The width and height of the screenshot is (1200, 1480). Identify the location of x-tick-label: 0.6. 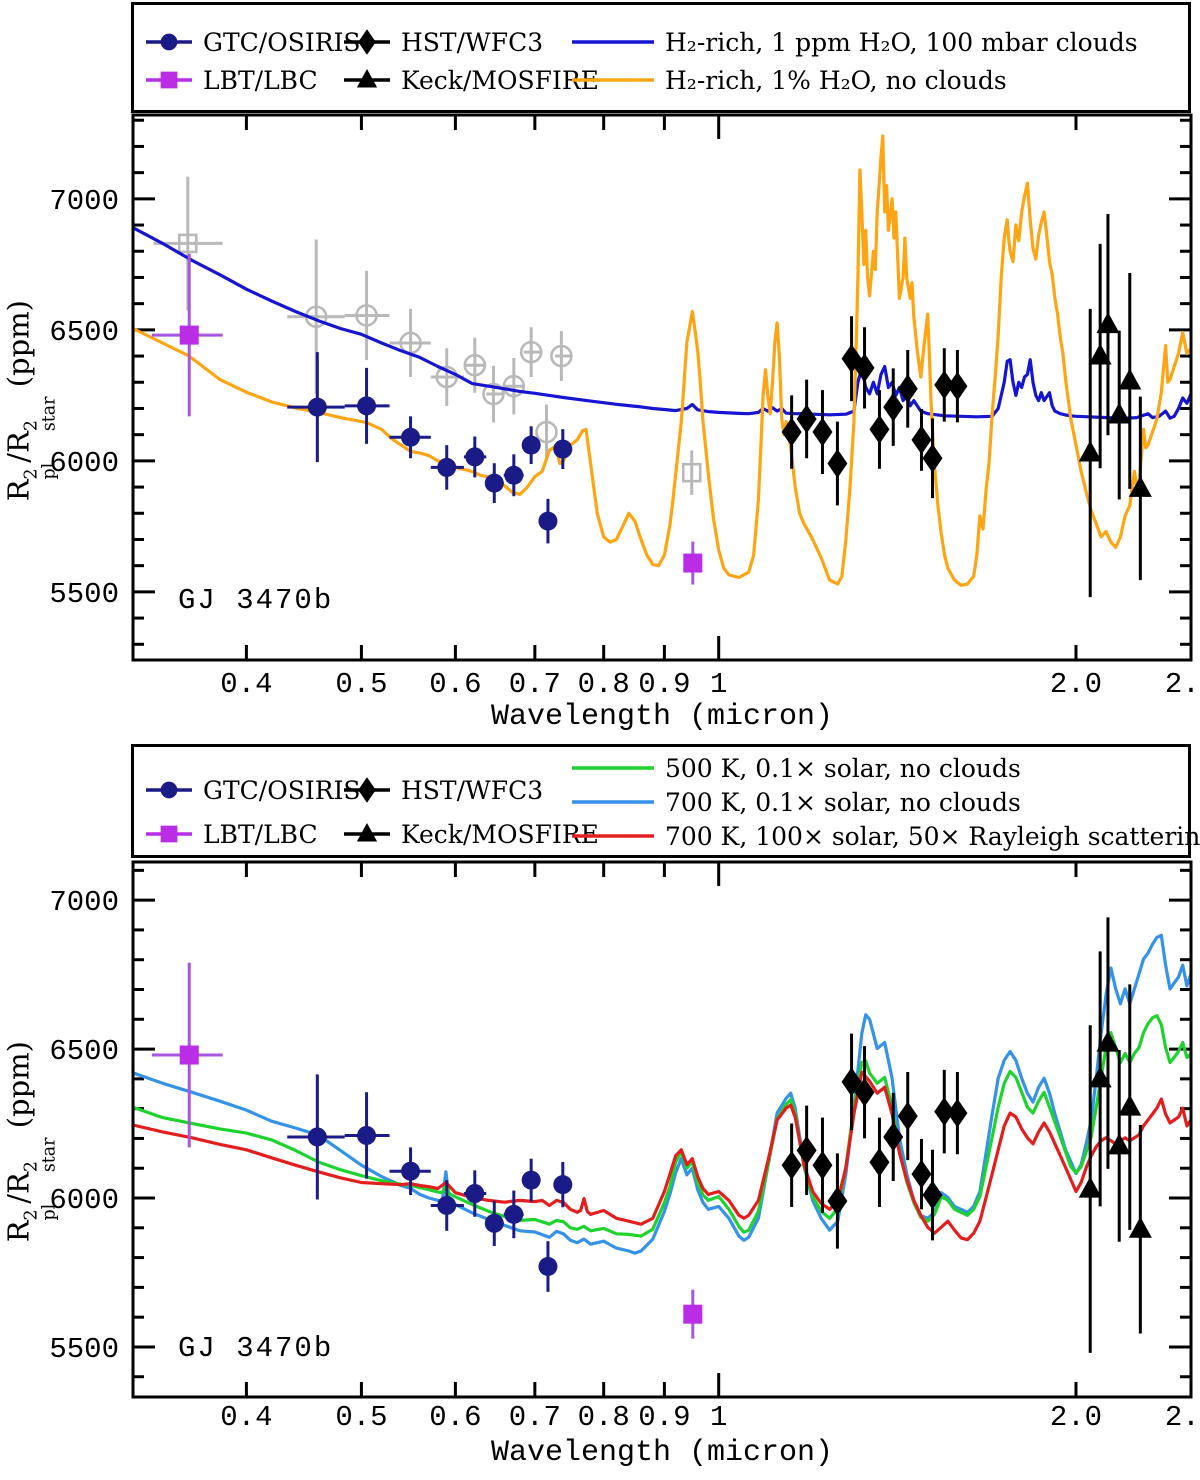
(455, 1417).